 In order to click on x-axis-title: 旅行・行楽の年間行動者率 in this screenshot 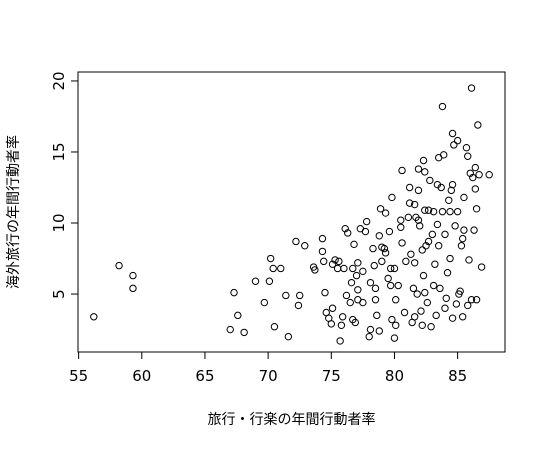, I will do `click(292, 419)`.